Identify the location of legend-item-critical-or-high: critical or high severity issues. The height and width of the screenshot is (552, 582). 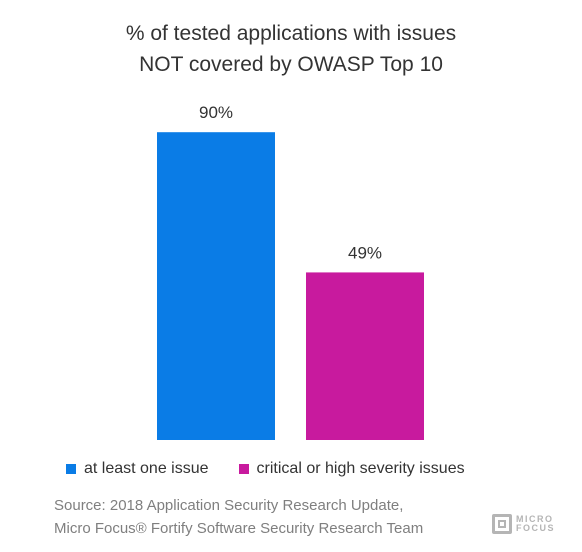
(351, 469).